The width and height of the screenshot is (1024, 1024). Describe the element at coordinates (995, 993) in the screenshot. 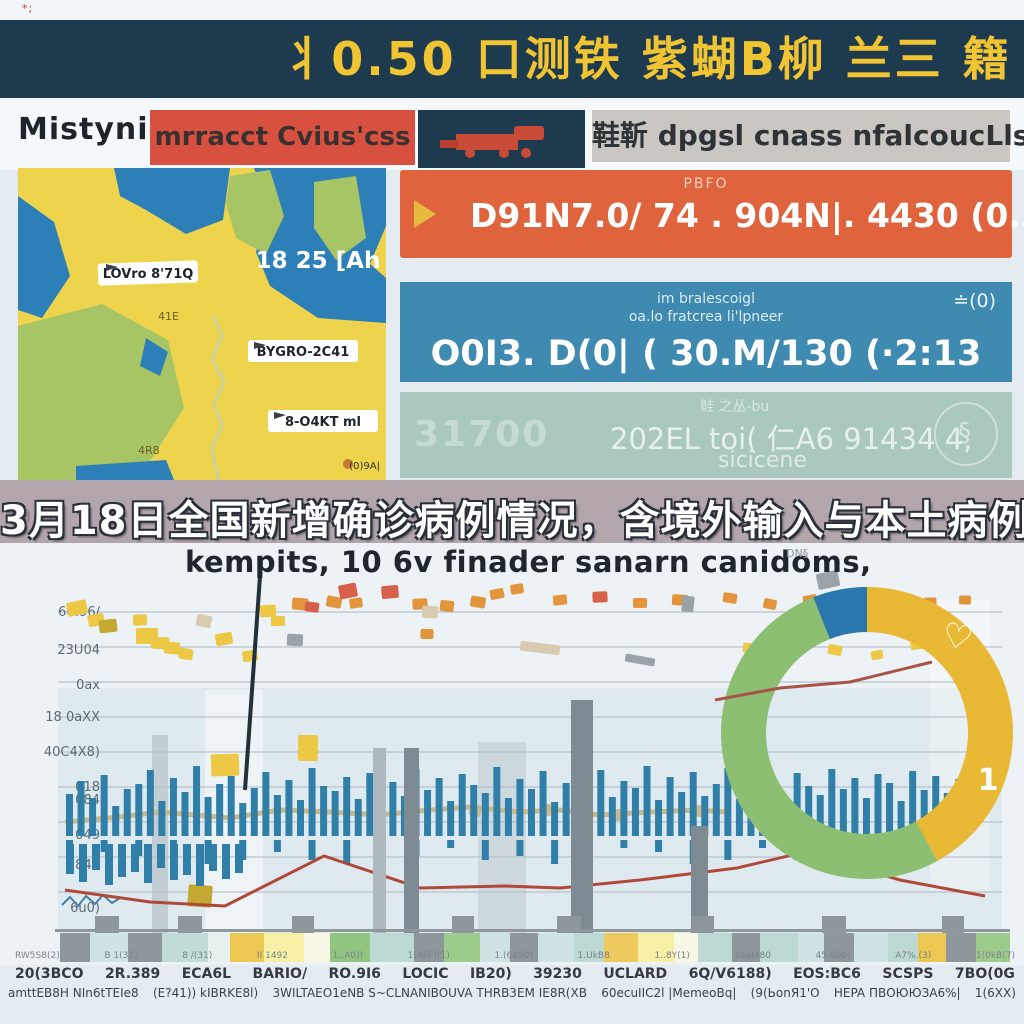

I see `category-label: 1(6XX)` at that location.